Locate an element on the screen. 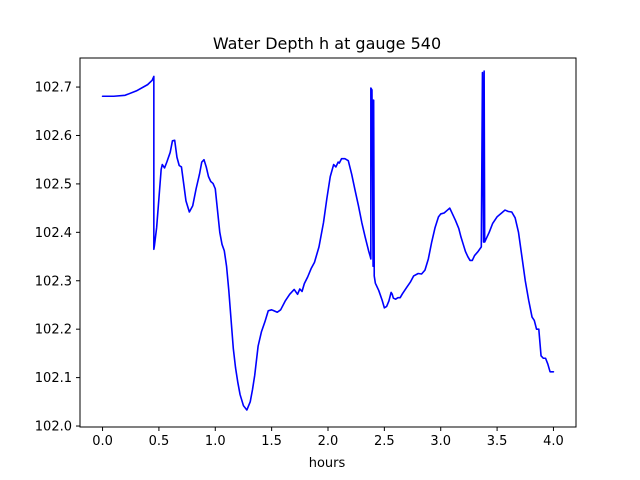 This screenshot has height=480, width=640. y-tick-label: 102.6 is located at coordinates (53, 136).